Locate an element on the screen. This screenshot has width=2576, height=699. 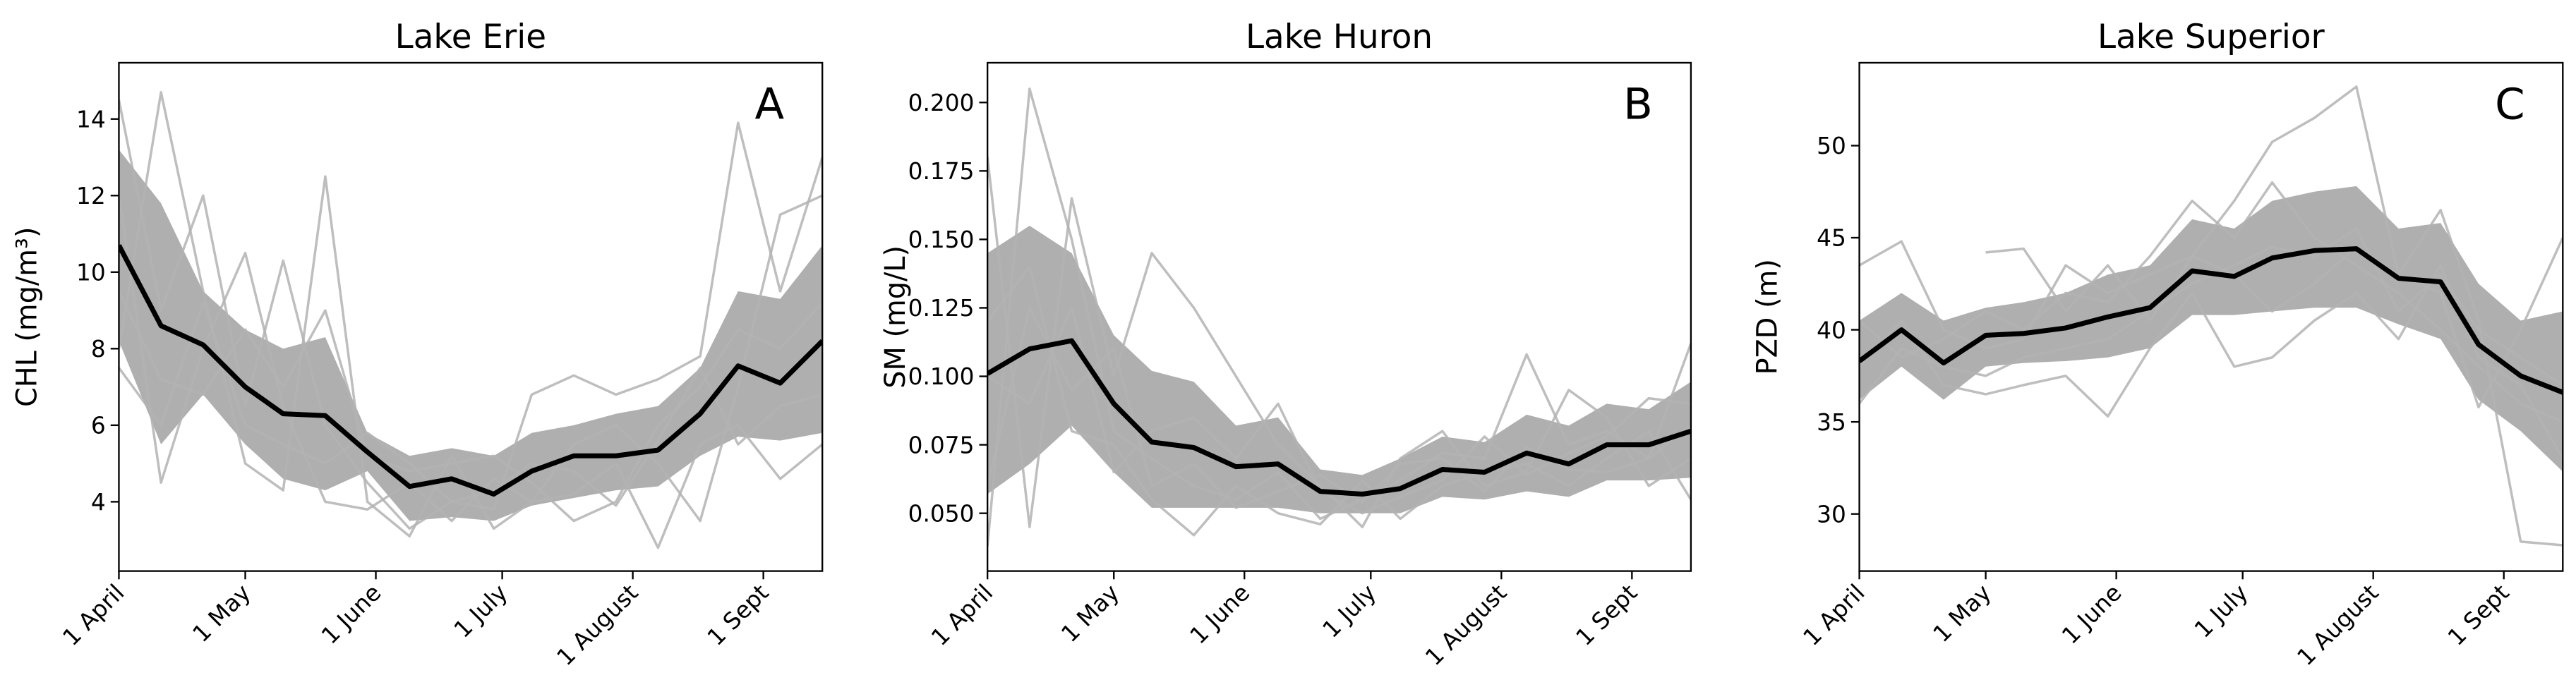
y-tick-label: 4 is located at coordinates (98, 502).